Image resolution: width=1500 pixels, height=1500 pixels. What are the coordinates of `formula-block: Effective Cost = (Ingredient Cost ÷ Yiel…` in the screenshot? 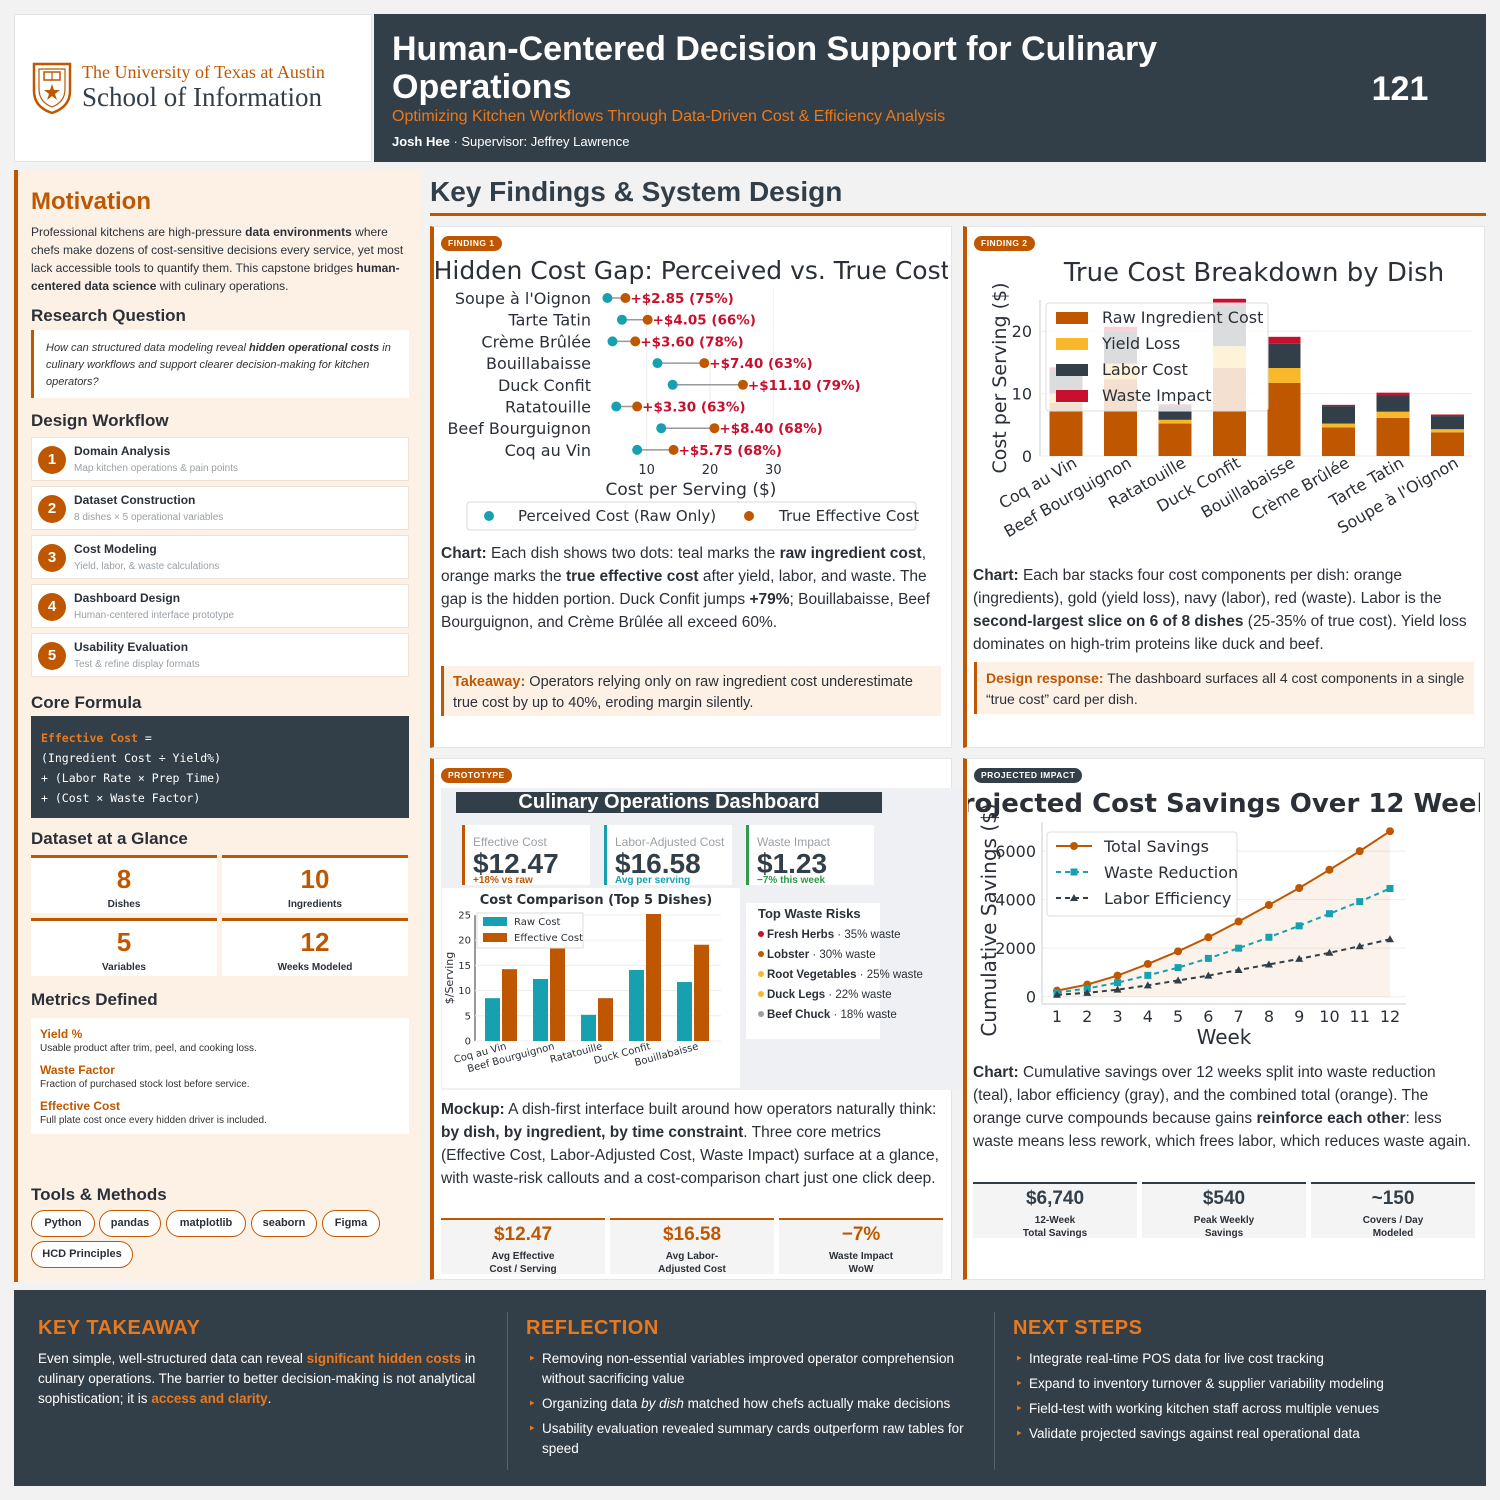 It's located at (220, 767).